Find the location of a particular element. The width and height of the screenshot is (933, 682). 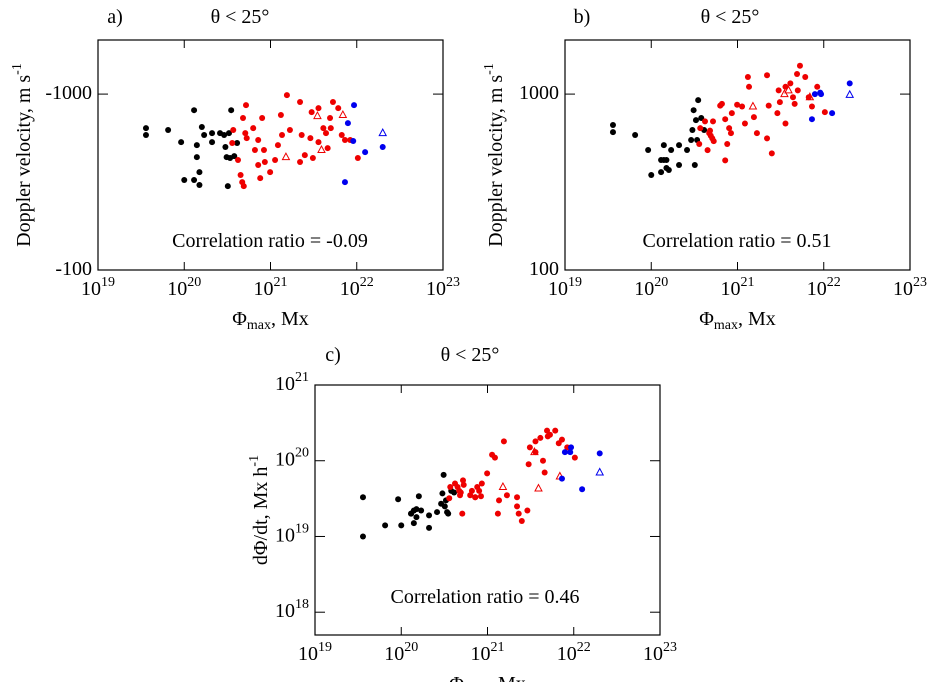

panel-label: a) is located at coordinates (115, 17).